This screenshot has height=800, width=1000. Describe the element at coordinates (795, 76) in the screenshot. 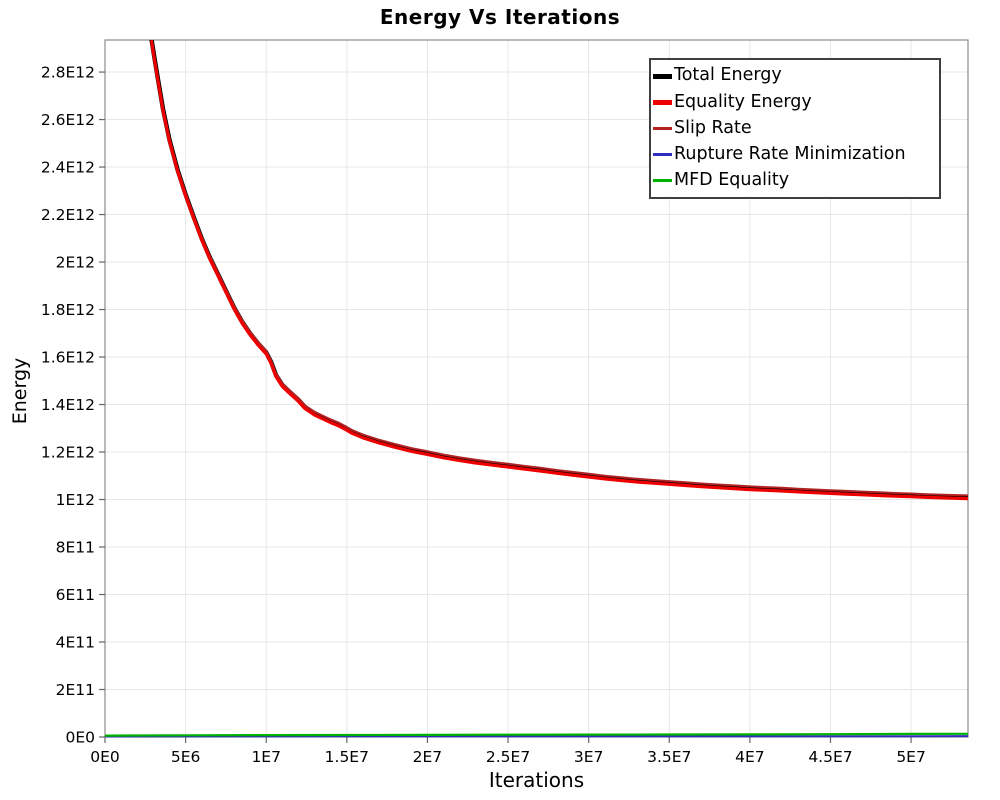

I see `legend-item-total-energy: Total Energy` at that location.